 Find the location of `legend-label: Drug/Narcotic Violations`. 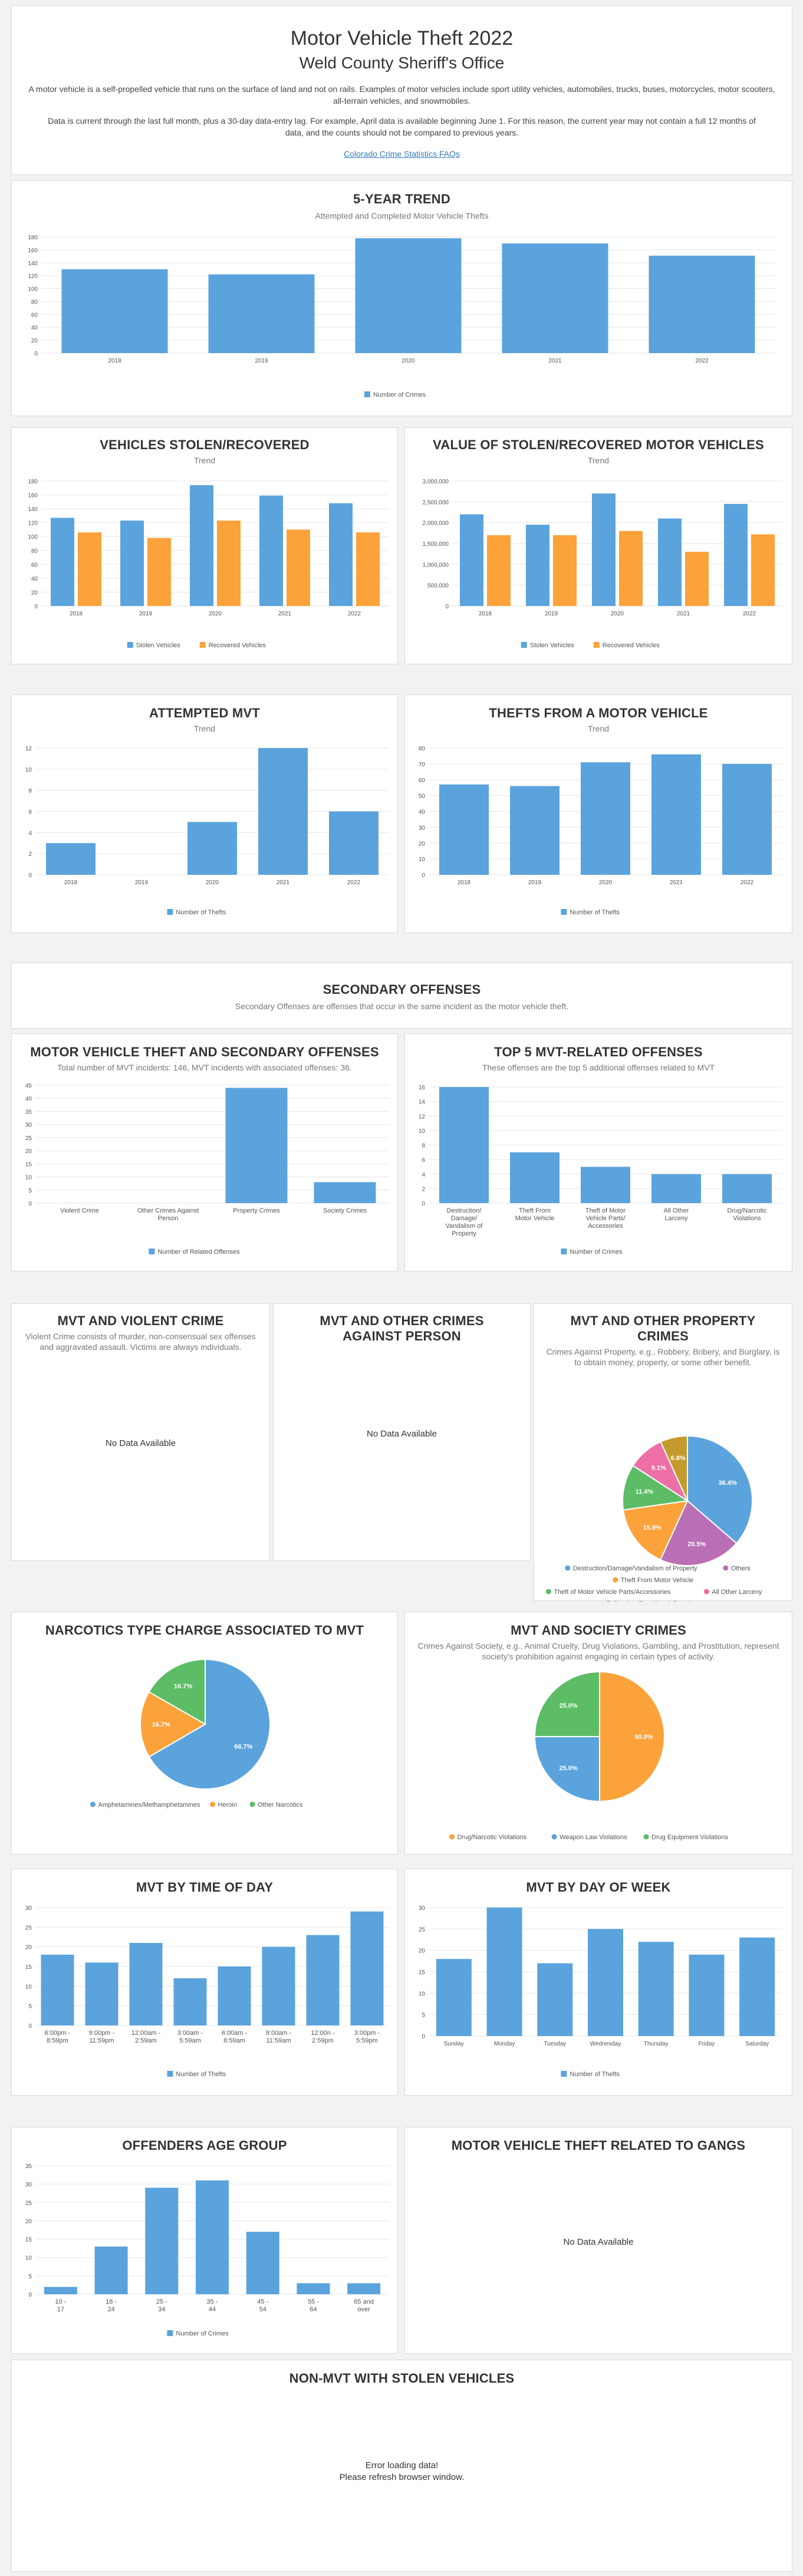

legend-label: Drug/Narcotic Violations is located at coordinates (492, 1837).